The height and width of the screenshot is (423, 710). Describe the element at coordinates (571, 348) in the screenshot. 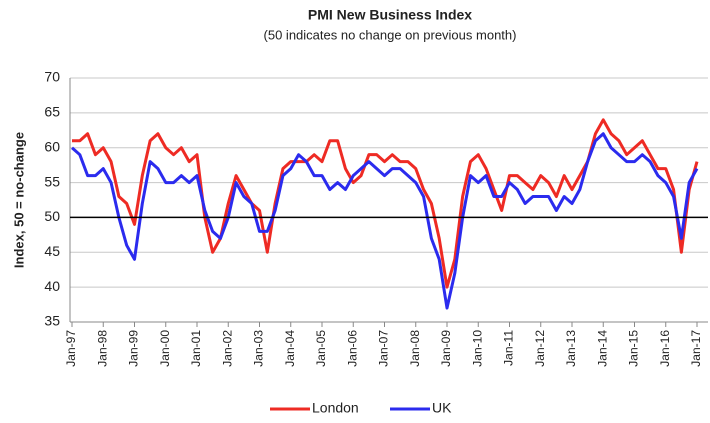

I see `x-tick-label: Jan-13` at that location.